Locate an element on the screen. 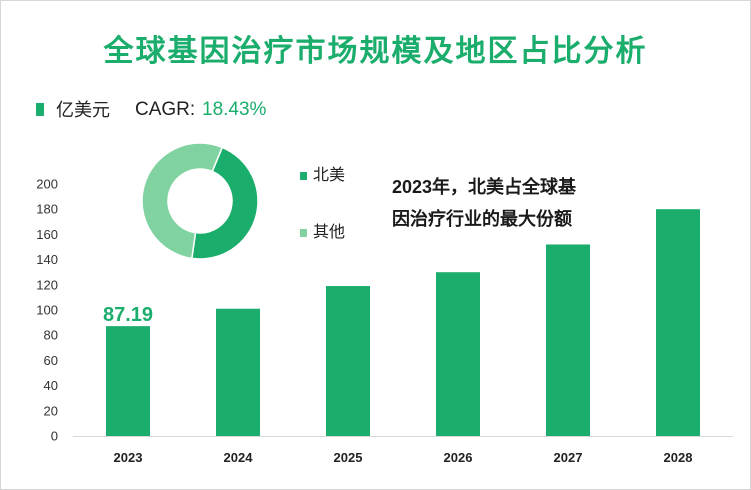 The image size is (751, 490). annotation-line-1: 2023年，北美占全球基 is located at coordinates (484, 187).